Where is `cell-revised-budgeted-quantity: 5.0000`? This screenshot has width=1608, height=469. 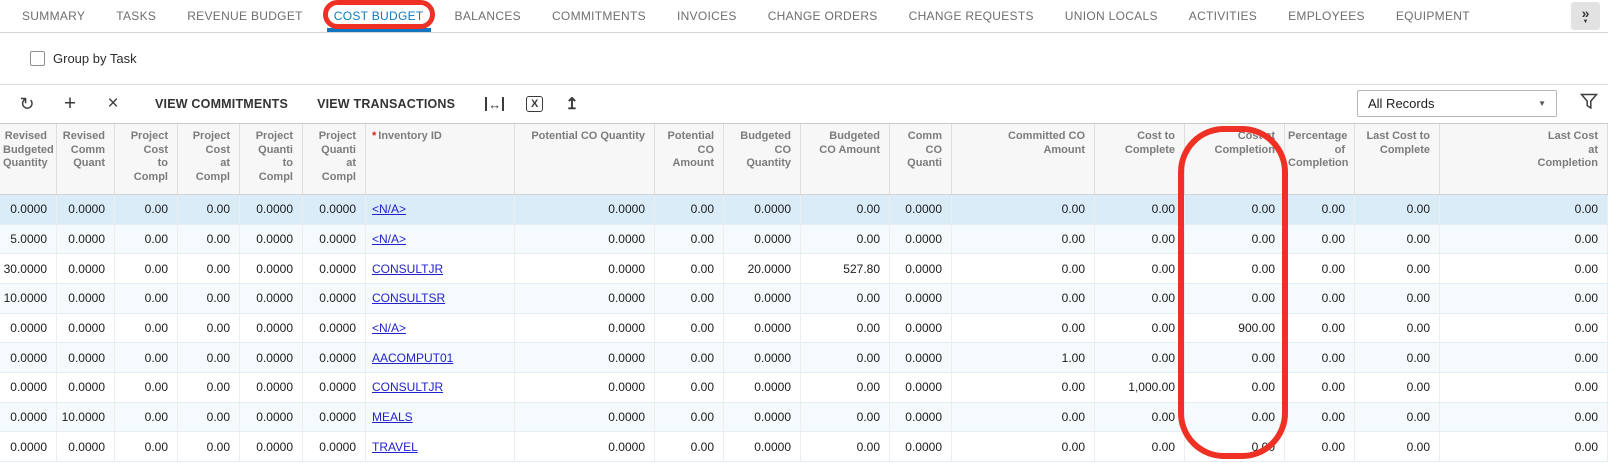 cell-revised-budgeted-quantity: 5.0000 is located at coordinates (28, 239).